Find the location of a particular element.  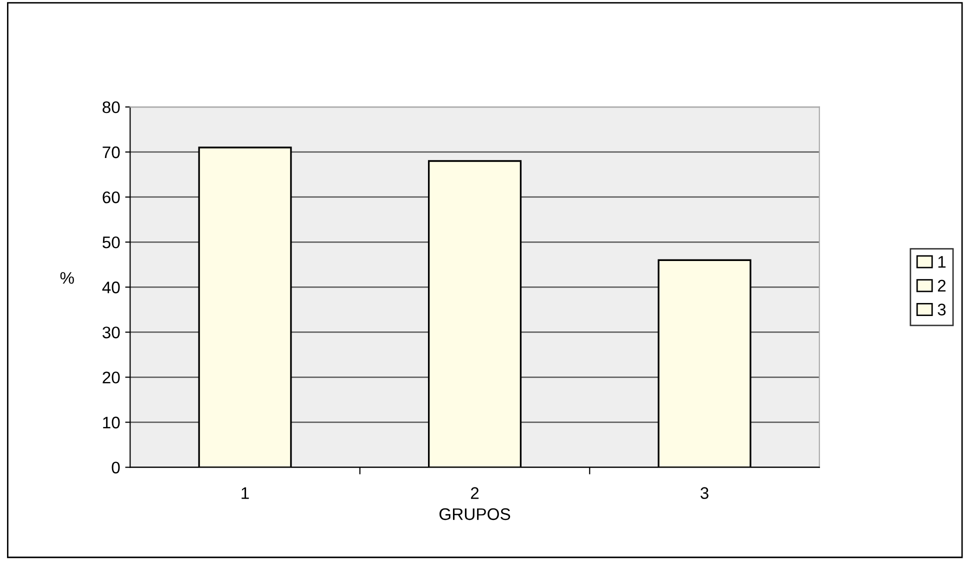

y-tick-label: 70 is located at coordinates (111, 152).